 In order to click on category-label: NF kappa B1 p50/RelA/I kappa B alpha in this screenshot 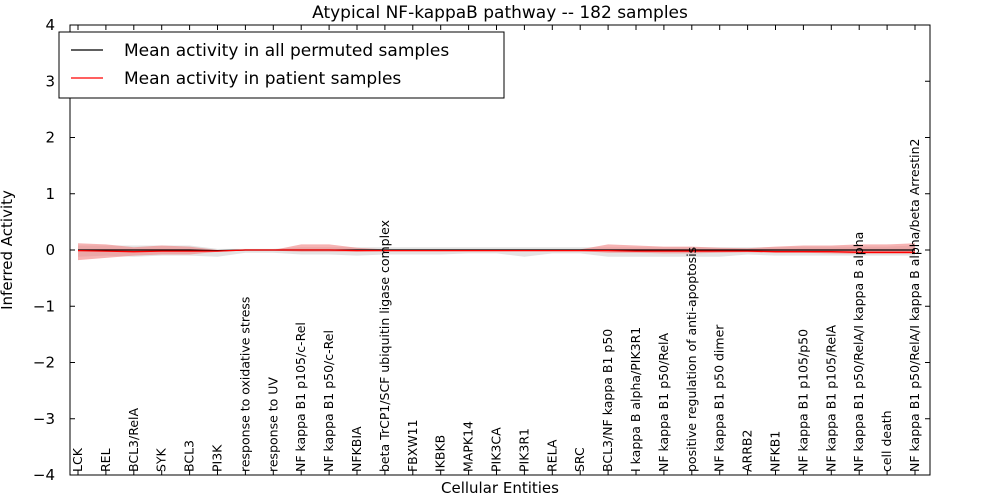, I will do `click(858, 352)`.